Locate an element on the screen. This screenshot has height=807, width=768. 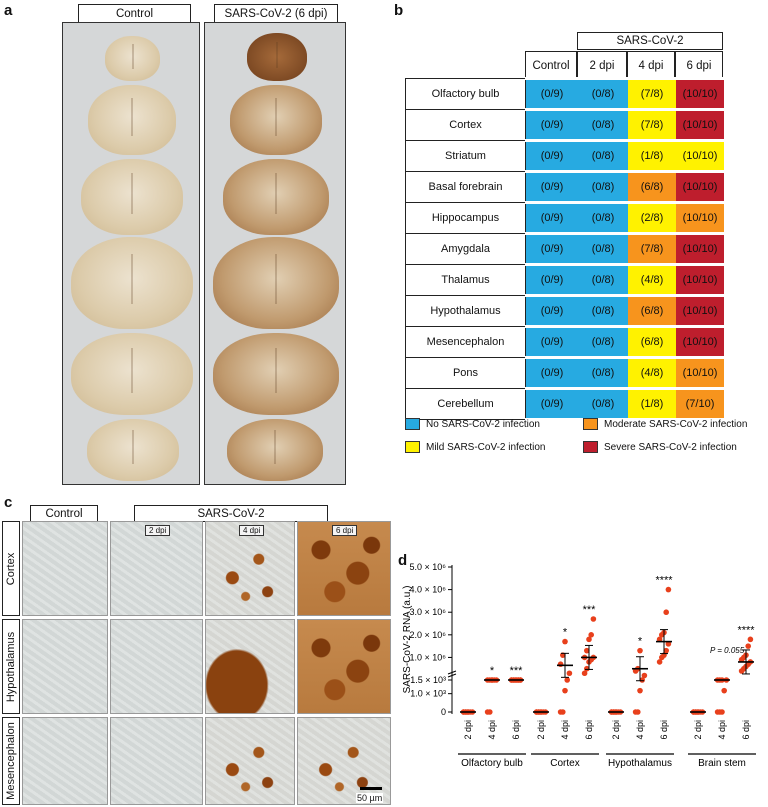
y-tick-label: 5.0 × 10⁶ is located at coordinates (428, 567).